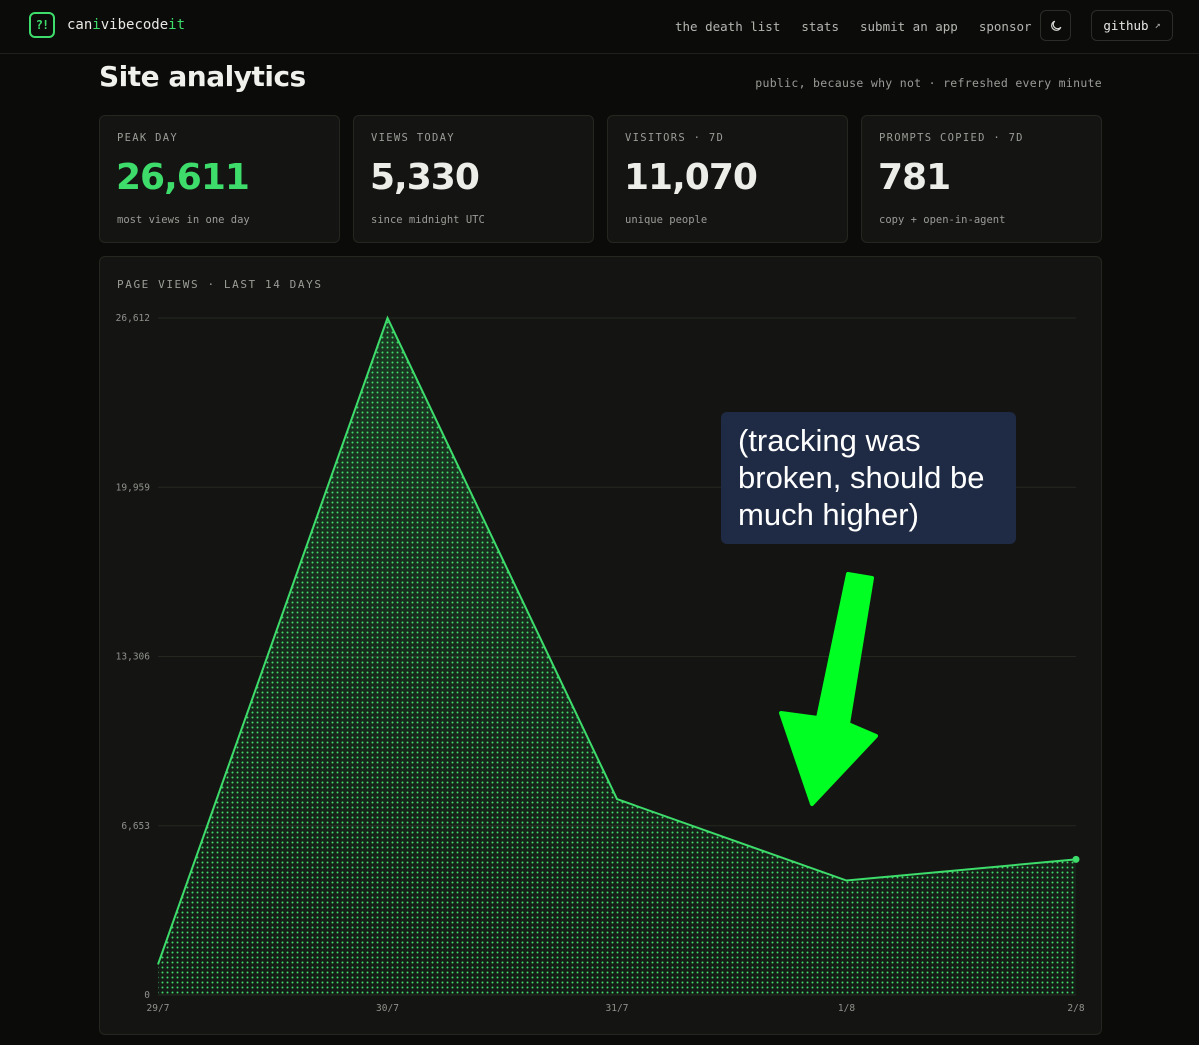 This screenshot has width=1199, height=1045. I want to click on nav-link-death-list: the death list, so click(728, 26).